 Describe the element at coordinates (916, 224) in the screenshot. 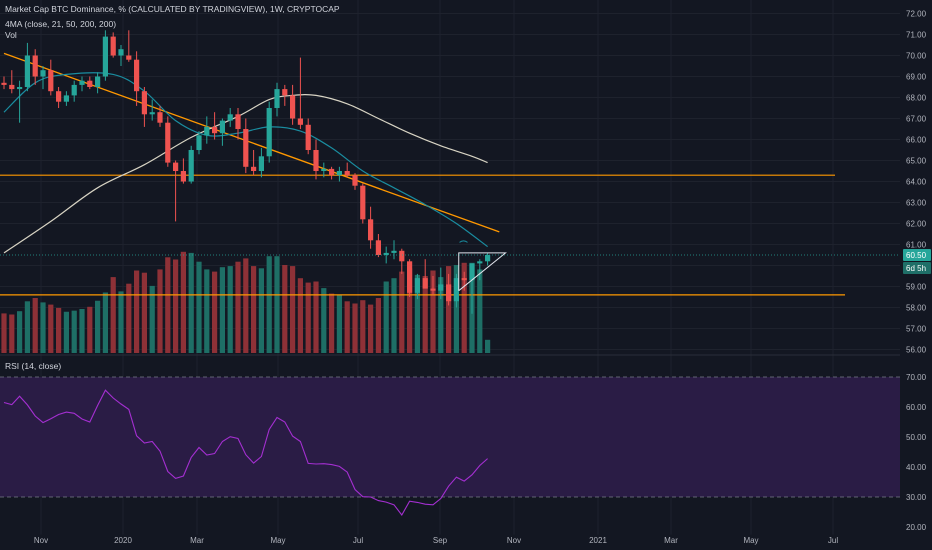

I see `price-tick-label: 62.00` at that location.